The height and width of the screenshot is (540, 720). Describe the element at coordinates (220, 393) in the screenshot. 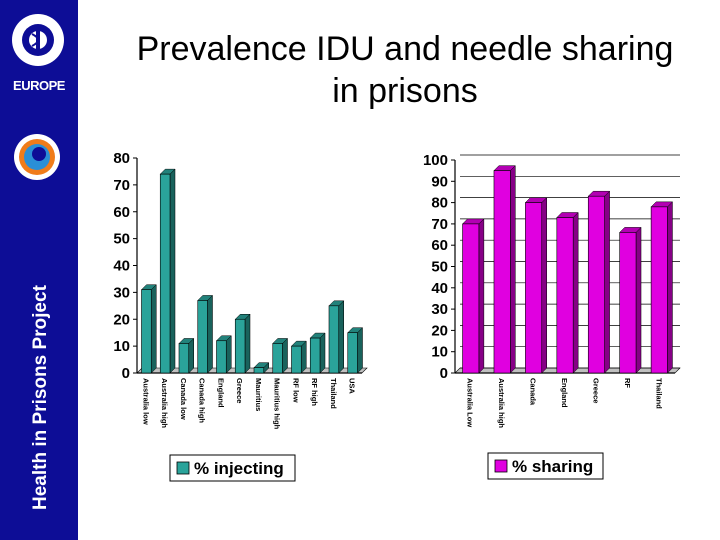

I see `injecting-category-label: England` at that location.